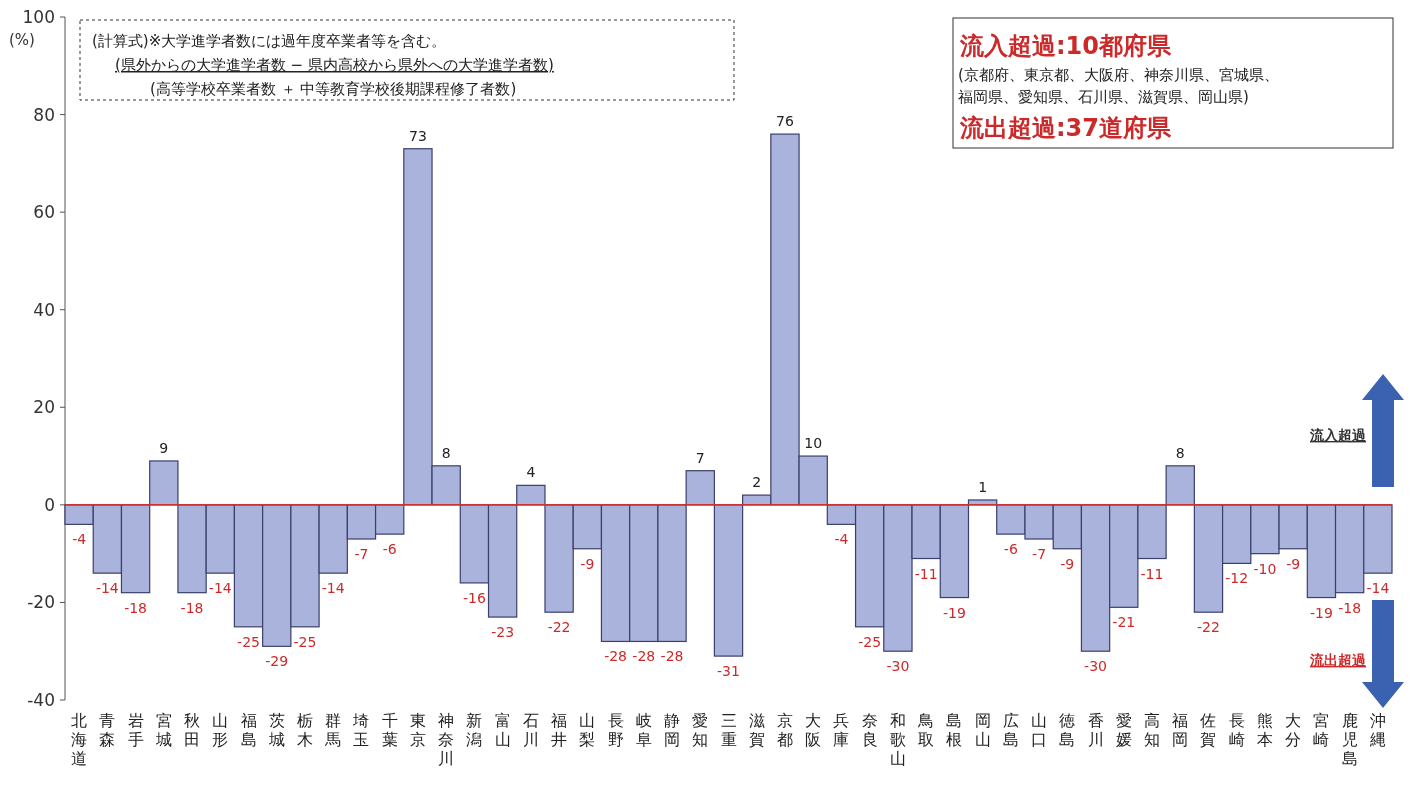  Describe the element at coordinates (700, 457) in the screenshot. I see `data-label: 7` at that location.